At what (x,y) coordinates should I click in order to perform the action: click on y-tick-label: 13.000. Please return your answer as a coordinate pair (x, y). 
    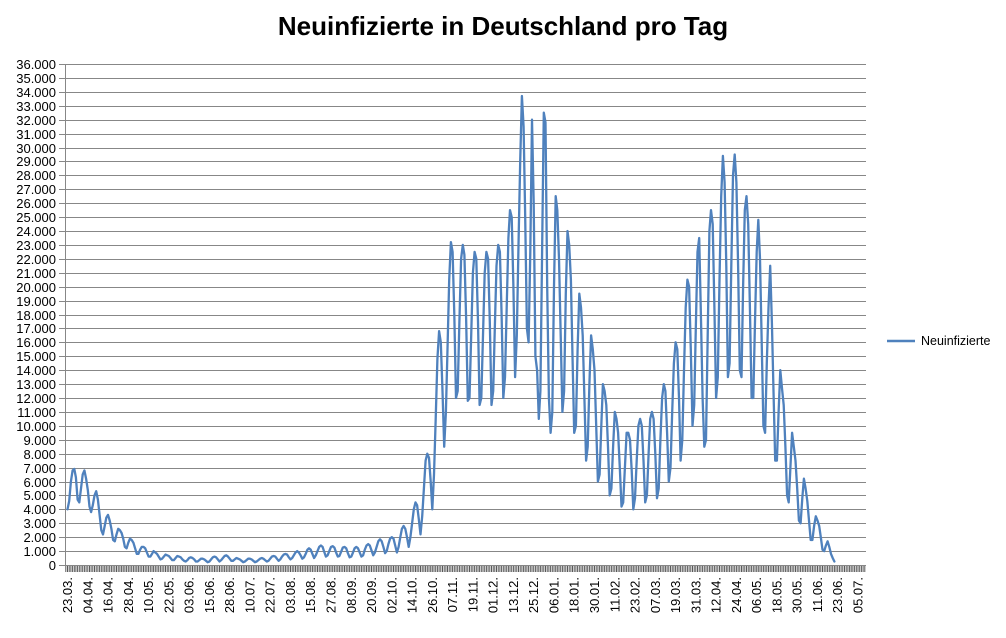
    Looking at the image, I should click on (36, 384).